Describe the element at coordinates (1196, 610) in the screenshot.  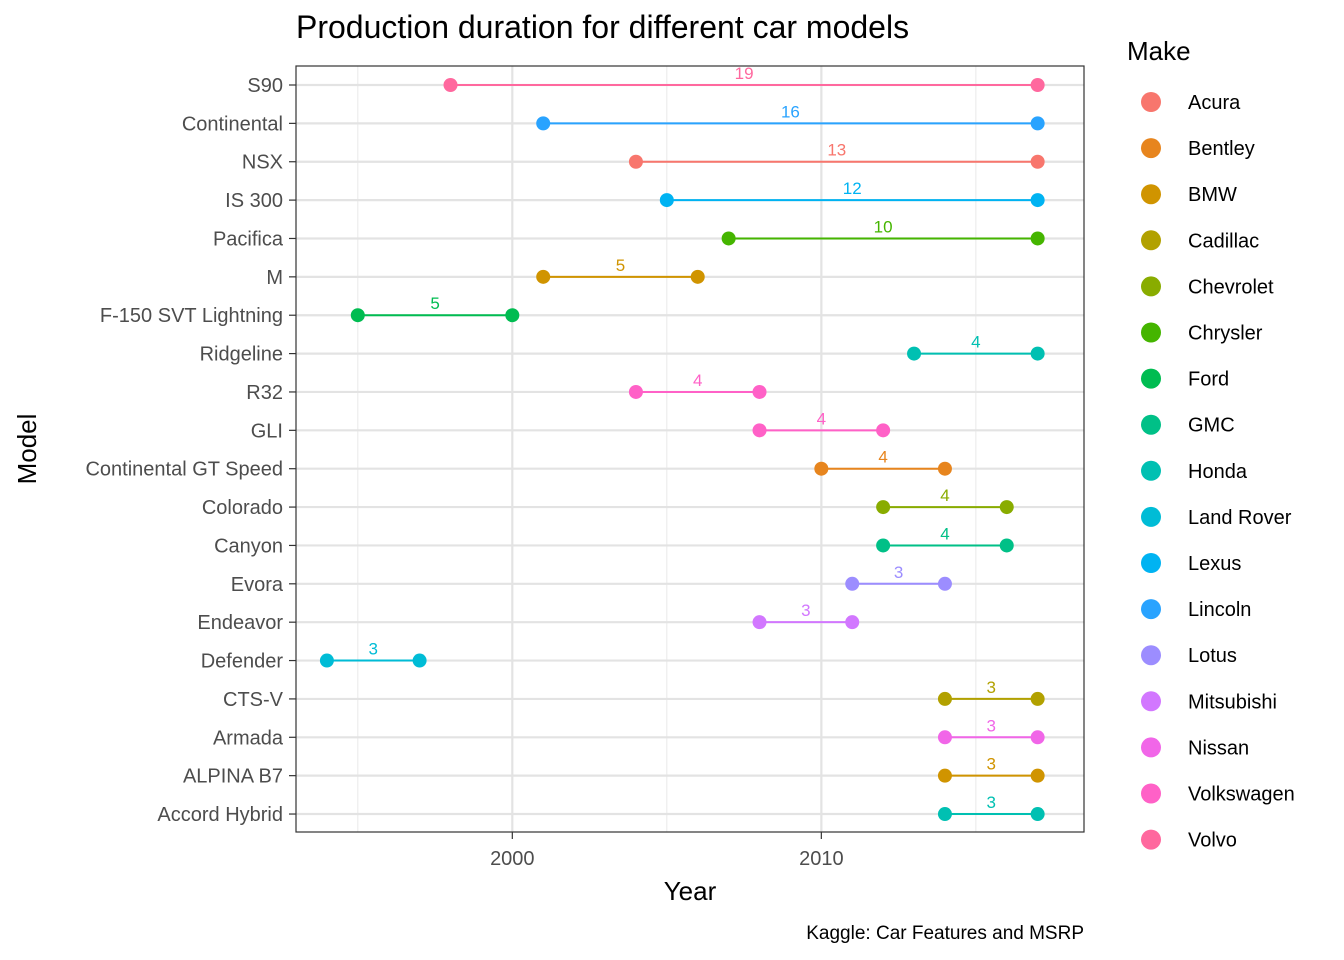
I see `legend-item: Lincoln` at that location.